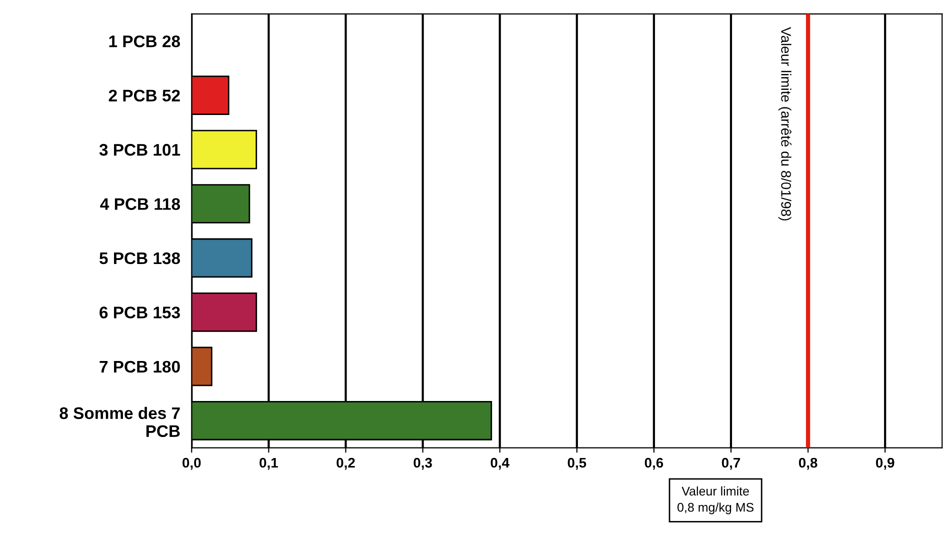 The height and width of the screenshot is (559, 944). I want to click on y-tick-label: 6 PCB 153, so click(140, 312).